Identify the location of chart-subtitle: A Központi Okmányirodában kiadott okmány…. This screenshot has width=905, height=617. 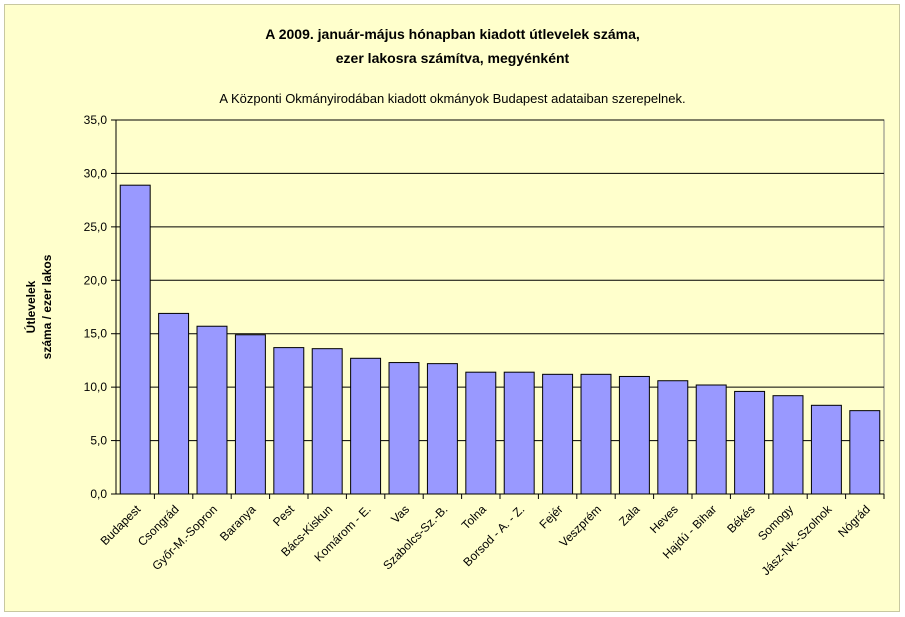
(452, 98).